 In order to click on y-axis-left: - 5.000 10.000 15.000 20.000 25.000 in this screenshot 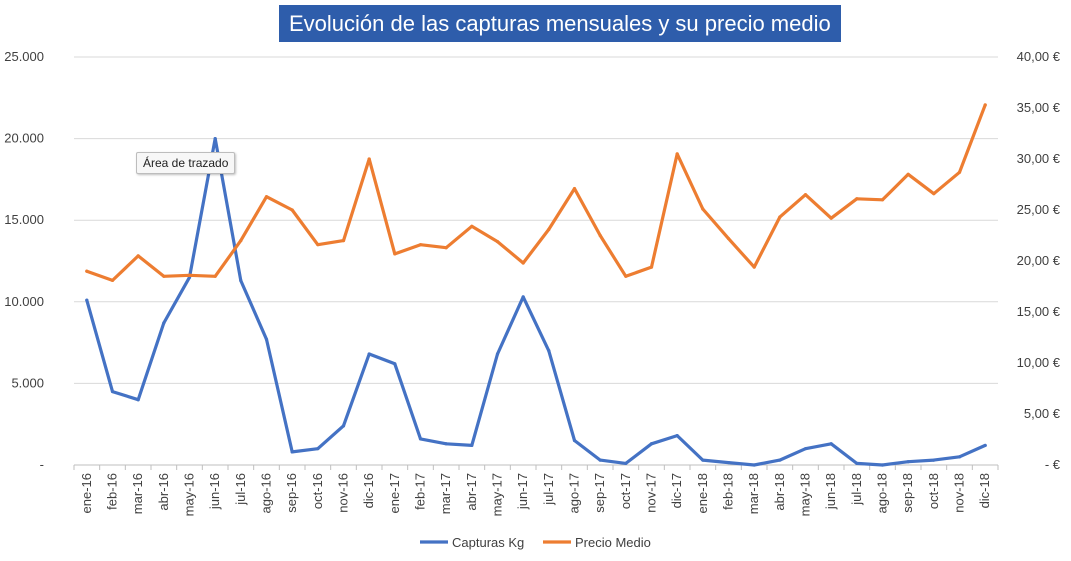, I will do `click(24, 260)`.